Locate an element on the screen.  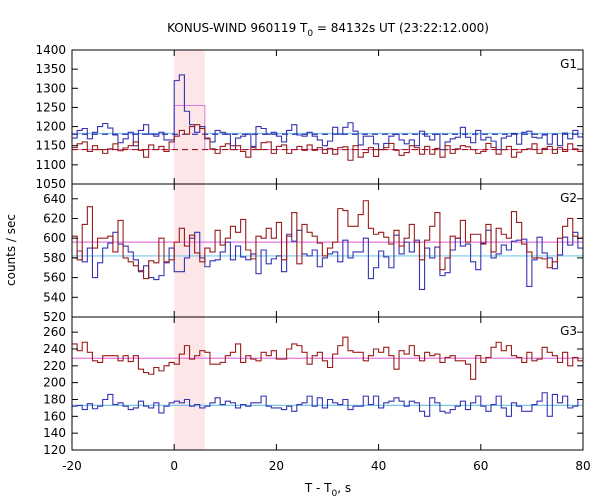
x-tick-label: 80 is located at coordinates (582, 466).